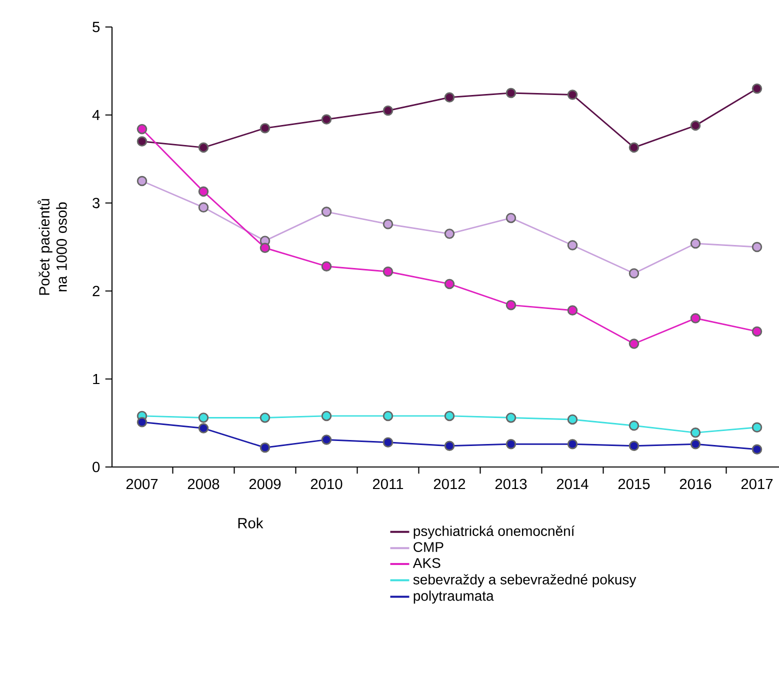 The width and height of the screenshot is (779, 700). I want to click on x-tick-label: 2009, so click(265, 484).